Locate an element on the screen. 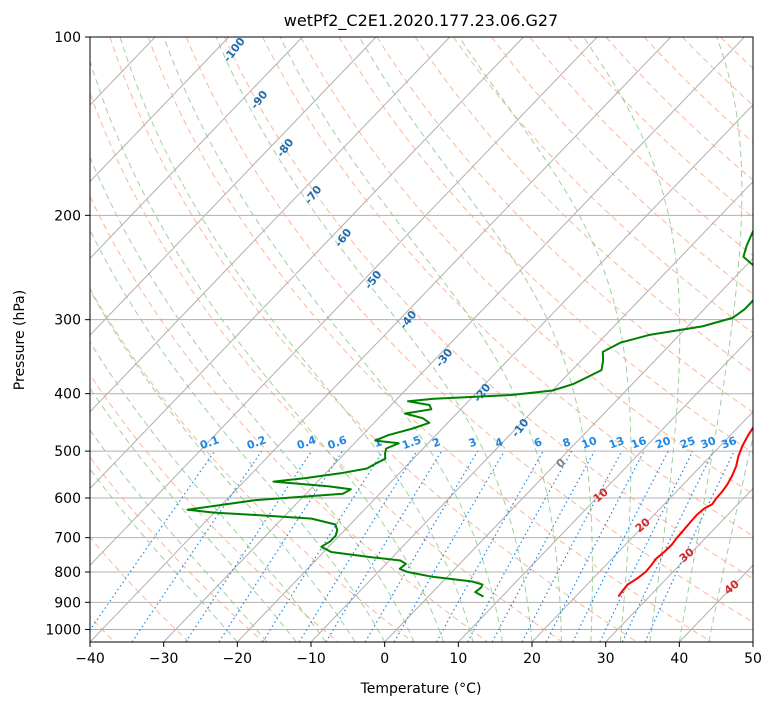 The height and width of the screenshot is (708, 775). x-tick-label: −30 is located at coordinates (164, 659).